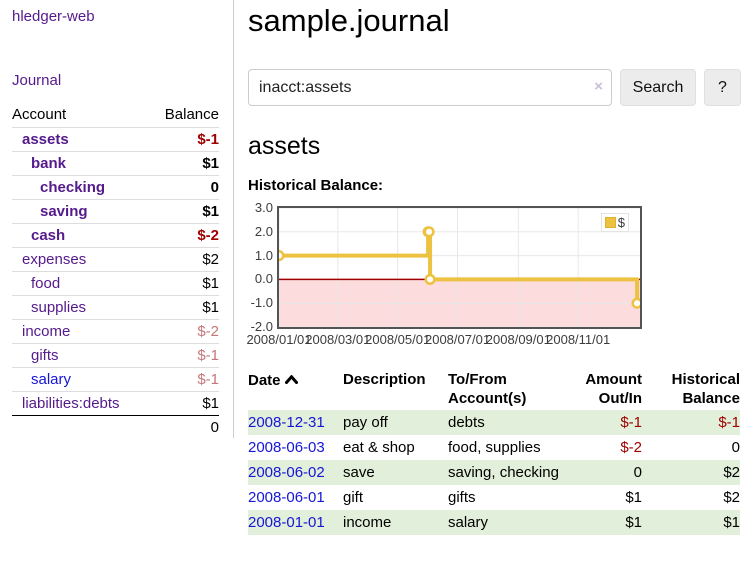  Describe the element at coordinates (115, 355) in the screenshot. I see `account-row-gifts: gifts $-1` at that location.